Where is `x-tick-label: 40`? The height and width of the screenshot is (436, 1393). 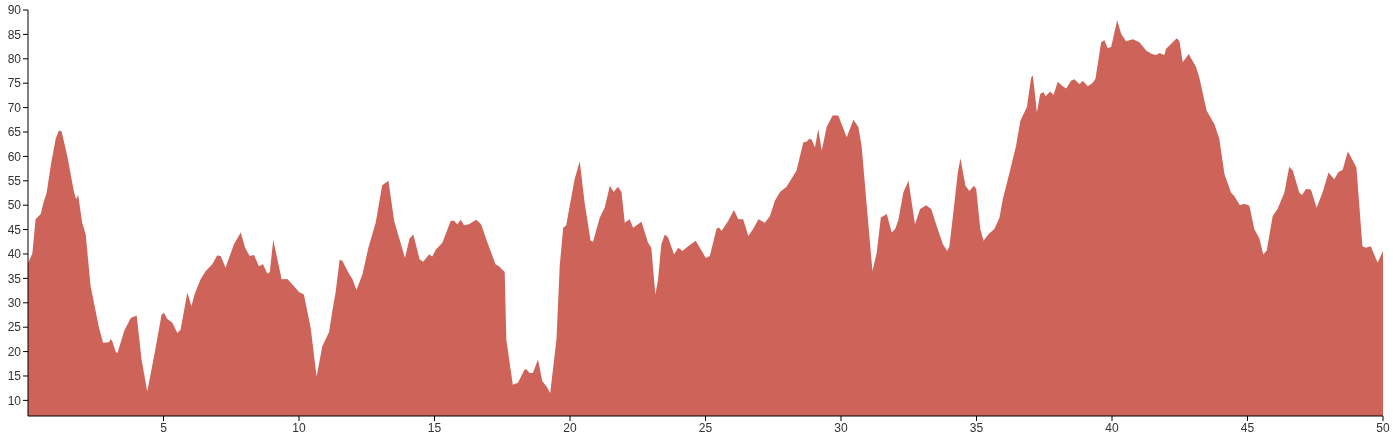
x-tick-label: 40 is located at coordinates (1112, 427).